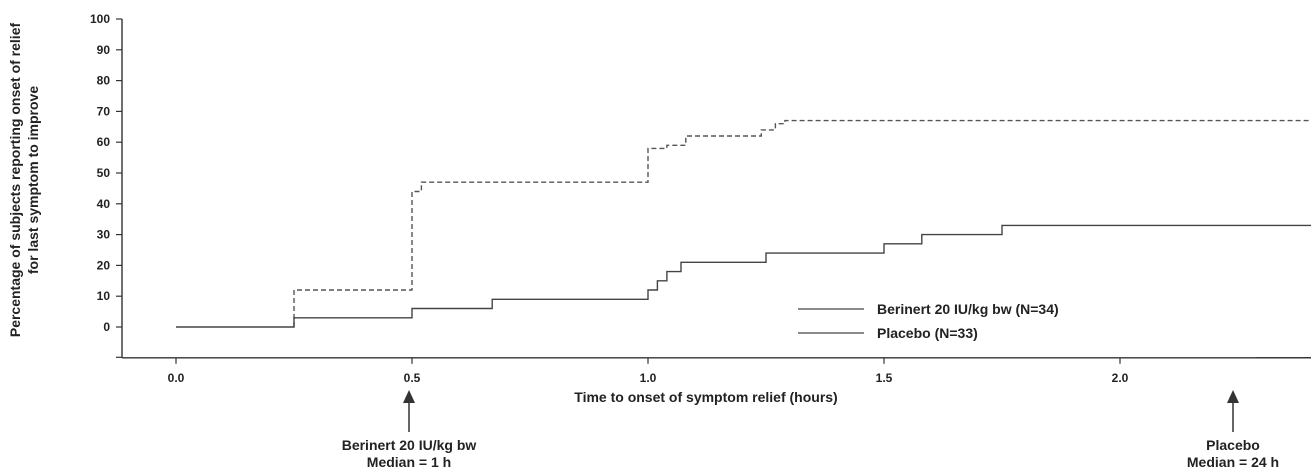 The image size is (1311, 472). Describe the element at coordinates (106, 327) in the screenshot. I see `y-tick-label: 0` at that location.